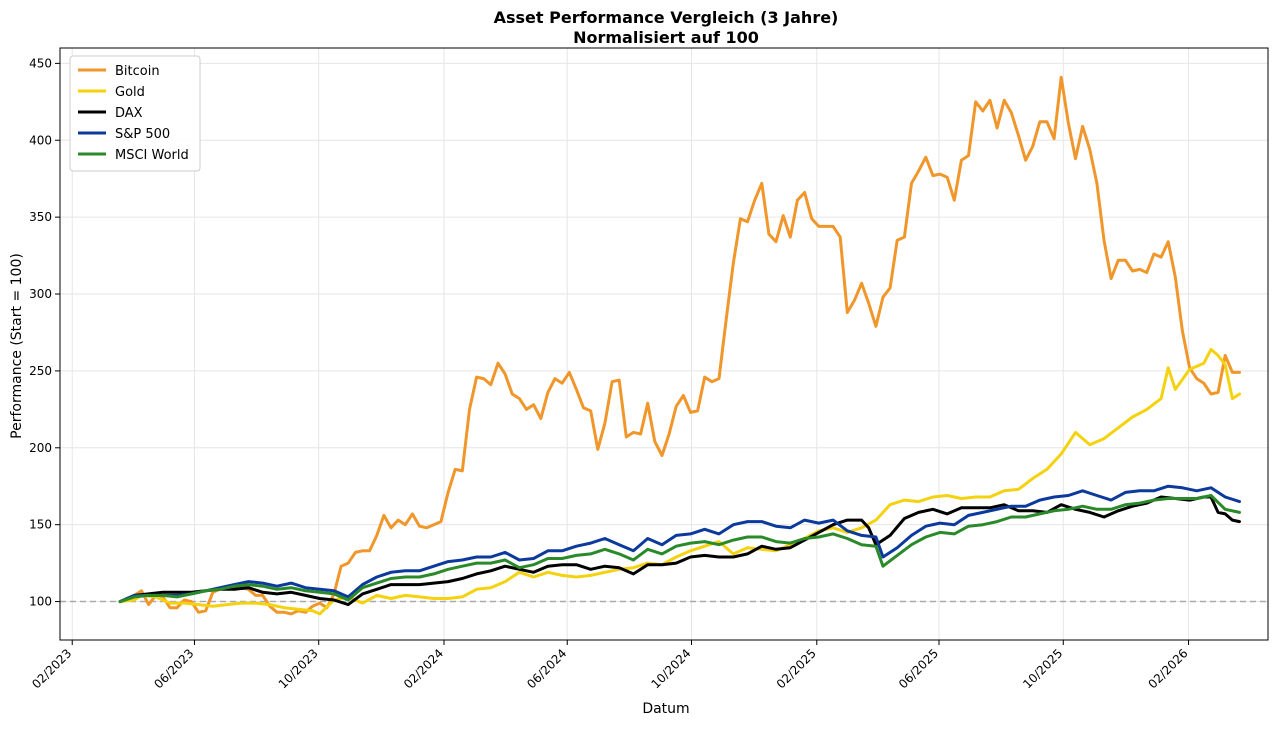 The width and height of the screenshot is (1280, 730). What do you see at coordinates (40, 525) in the screenshot?
I see `y-tick-label: 150` at bounding box center [40, 525].